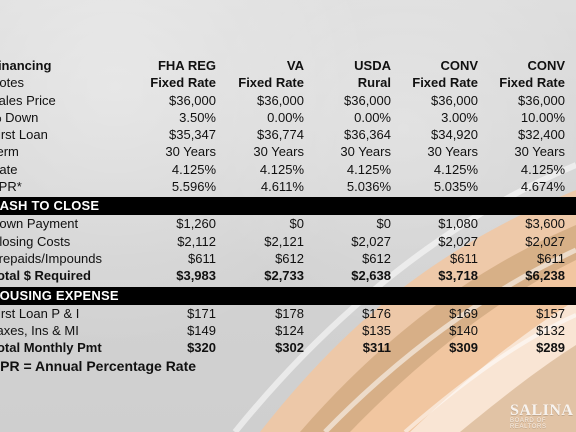 The height and width of the screenshot is (432, 576). What do you see at coordinates (546, 65) in the screenshot?
I see `header-col-5: CONV` at bounding box center [546, 65].